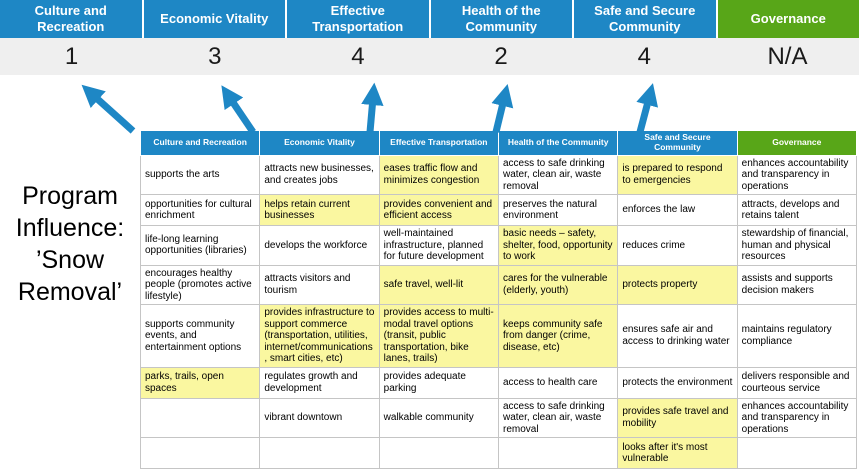 The width and height of the screenshot is (859, 469). What do you see at coordinates (359, 19) in the screenshot?
I see `category-header-effective-transportation: Effective Transportation` at bounding box center [359, 19].